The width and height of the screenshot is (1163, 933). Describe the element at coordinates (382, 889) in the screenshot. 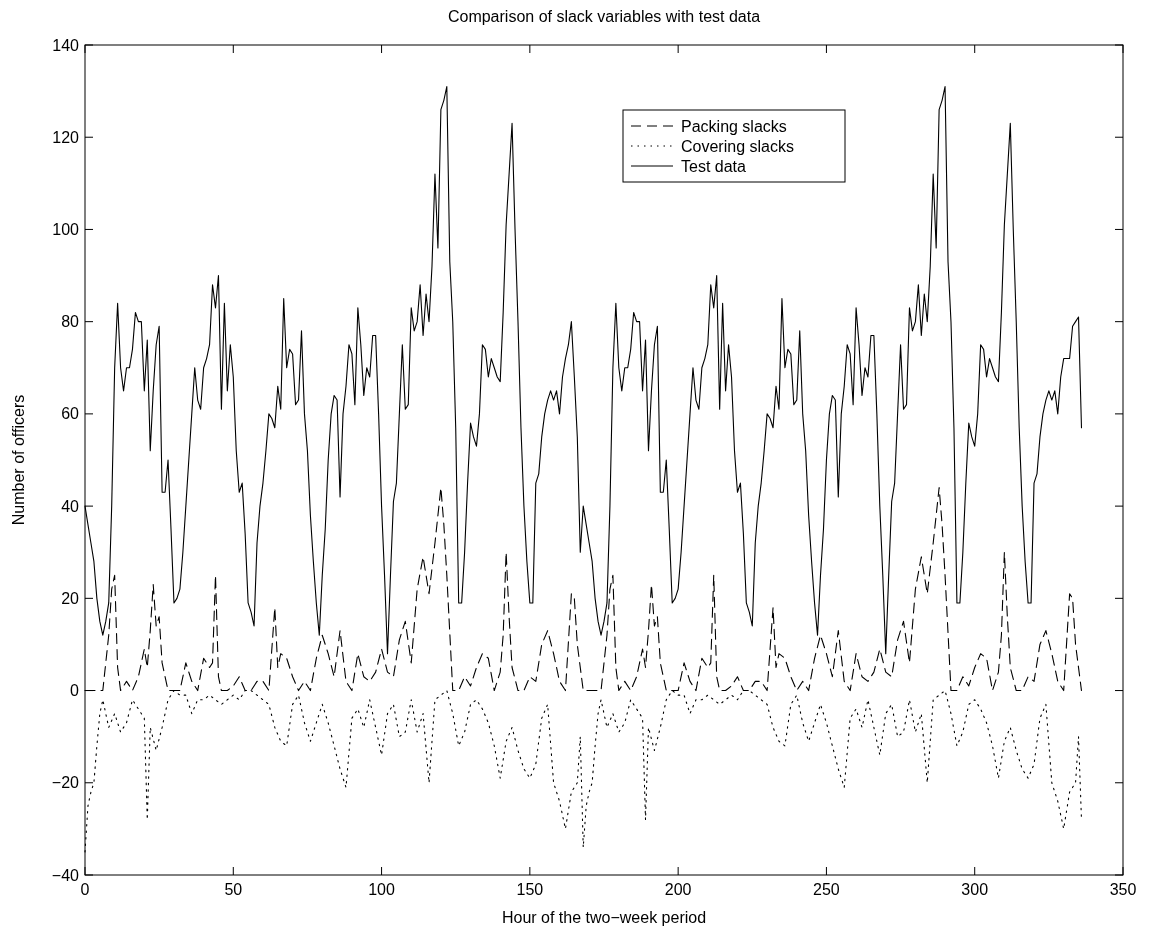

I see `x-tick-label: 100` at that location.